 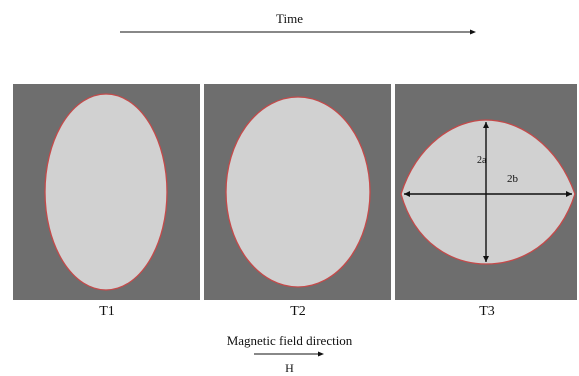 I want to click on time-arrow, so click(x=298, y=32).